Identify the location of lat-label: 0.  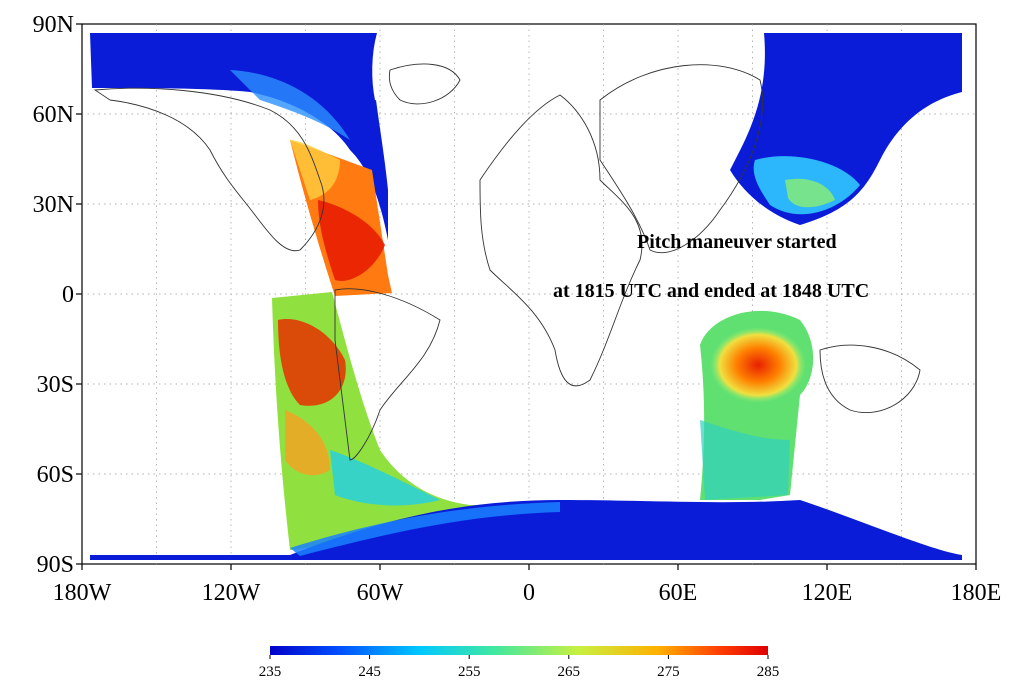
(68, 295).